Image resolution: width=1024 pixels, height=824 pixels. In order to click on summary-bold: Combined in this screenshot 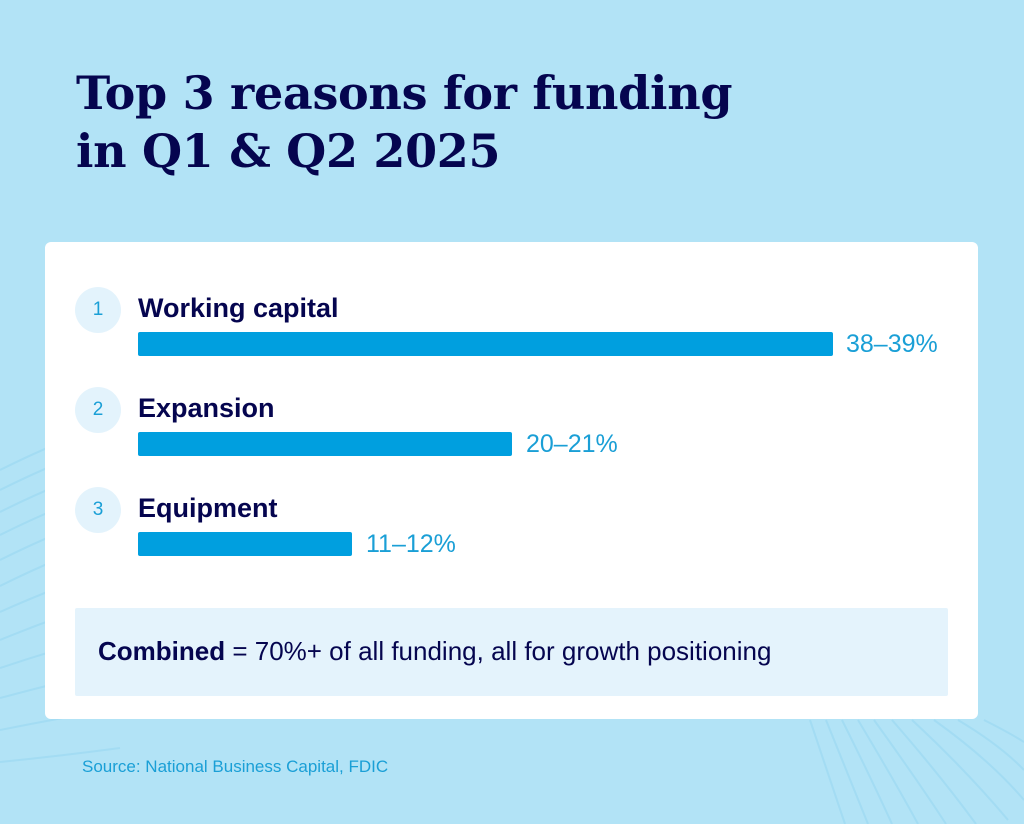, I will do `click(162, 651)`.